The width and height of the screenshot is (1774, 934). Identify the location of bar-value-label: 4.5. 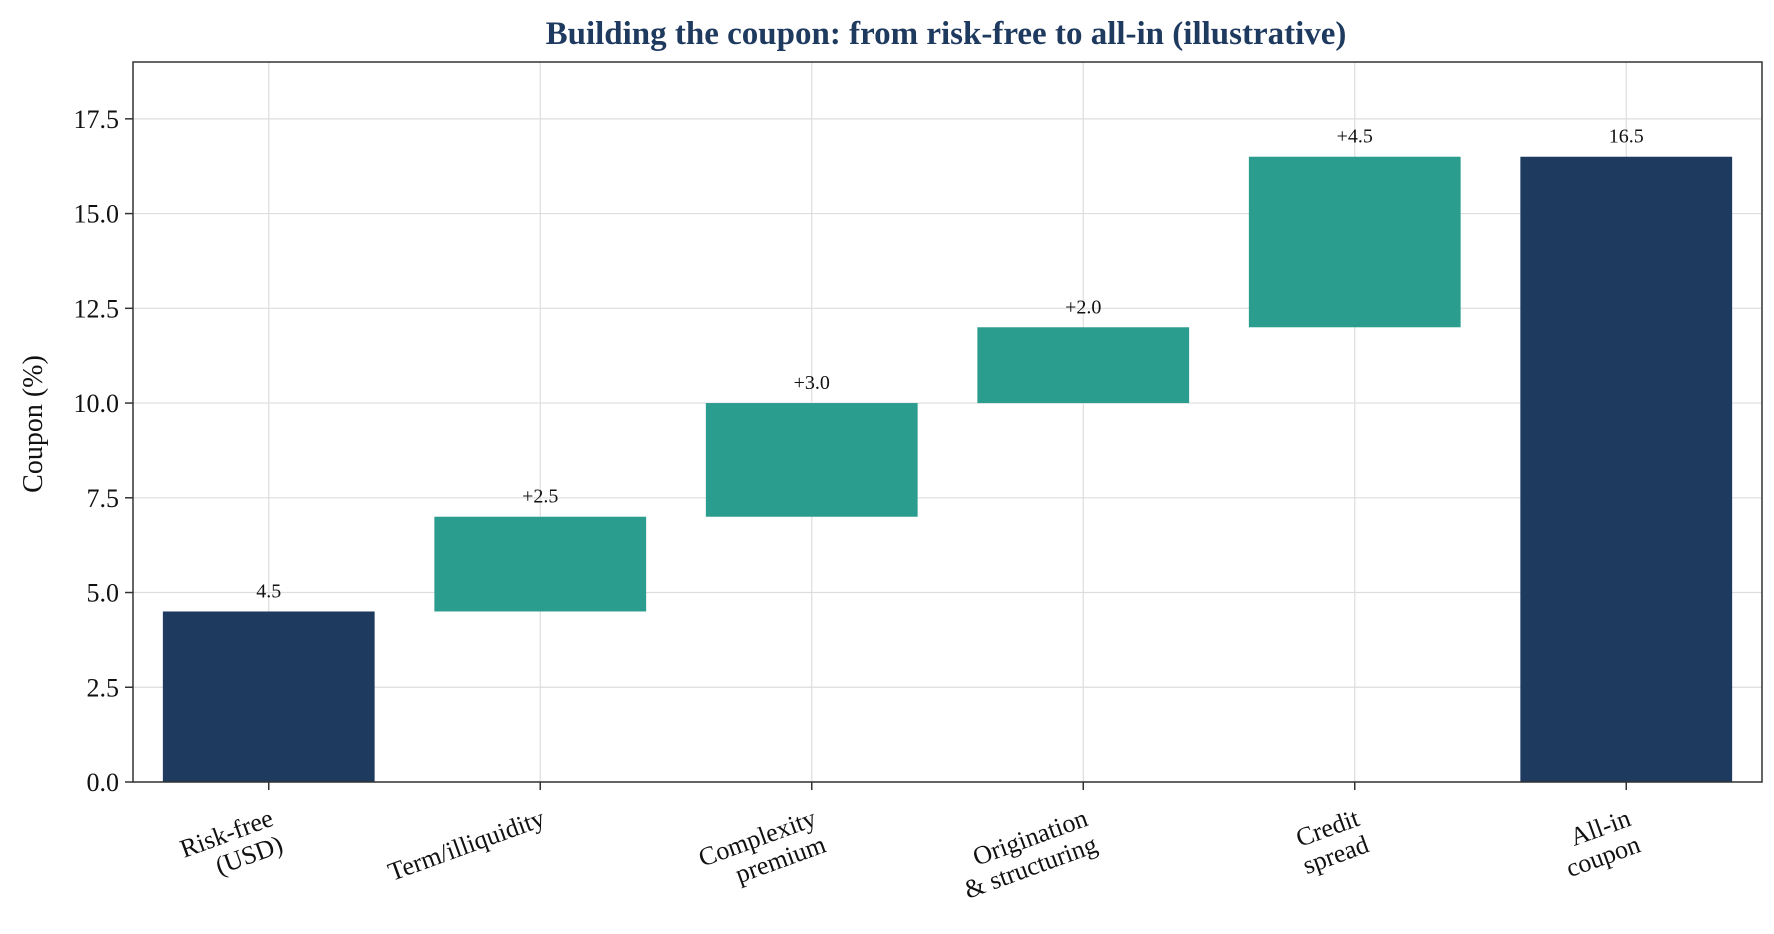
(268, 591).